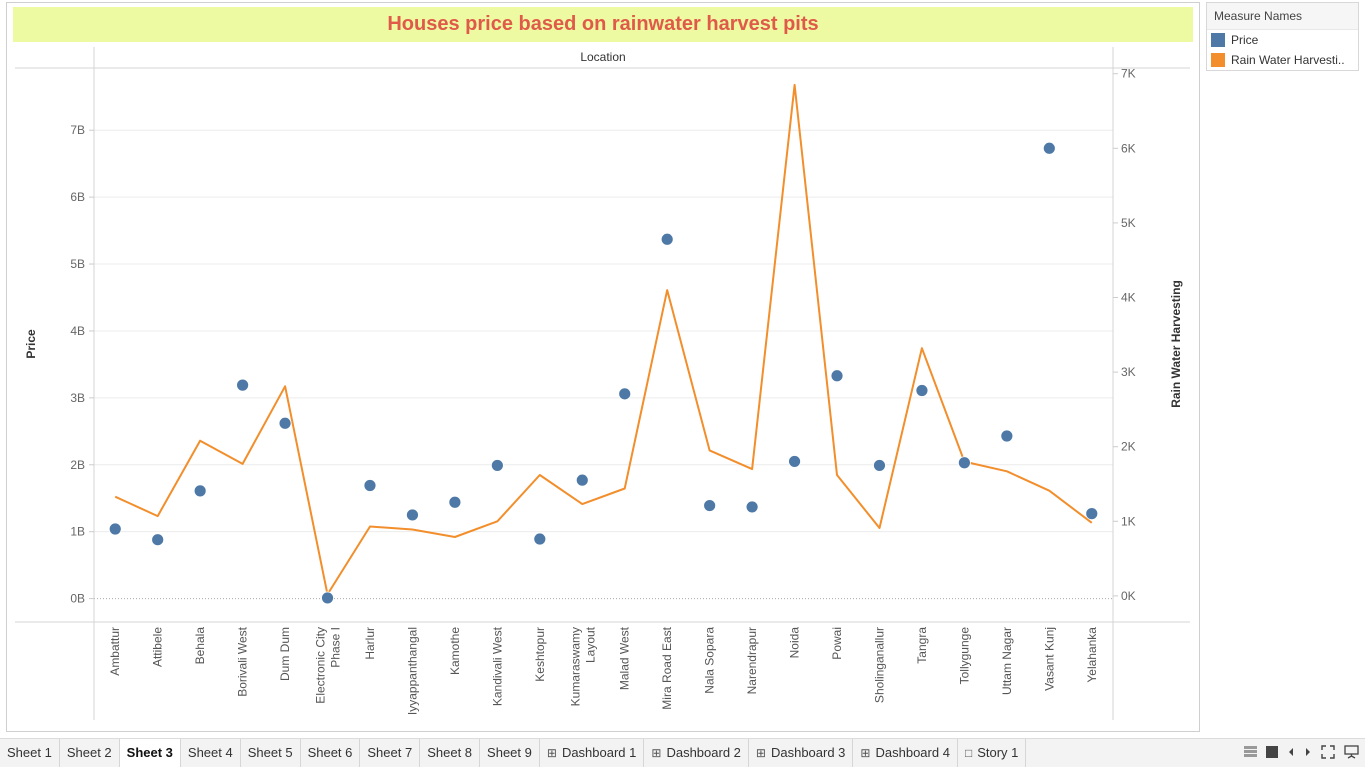  Describe the element at coordinates (450, 753) in the screenshot. I see `tab-sheet-8: Sheet 8` at that location.